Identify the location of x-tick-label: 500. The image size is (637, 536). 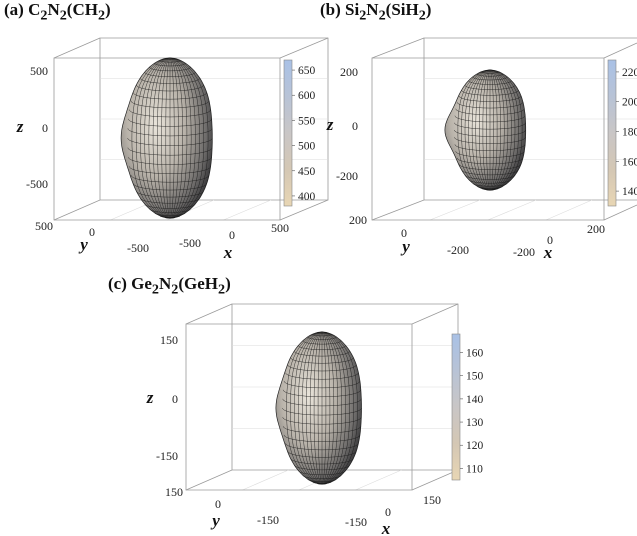
(280, 228).